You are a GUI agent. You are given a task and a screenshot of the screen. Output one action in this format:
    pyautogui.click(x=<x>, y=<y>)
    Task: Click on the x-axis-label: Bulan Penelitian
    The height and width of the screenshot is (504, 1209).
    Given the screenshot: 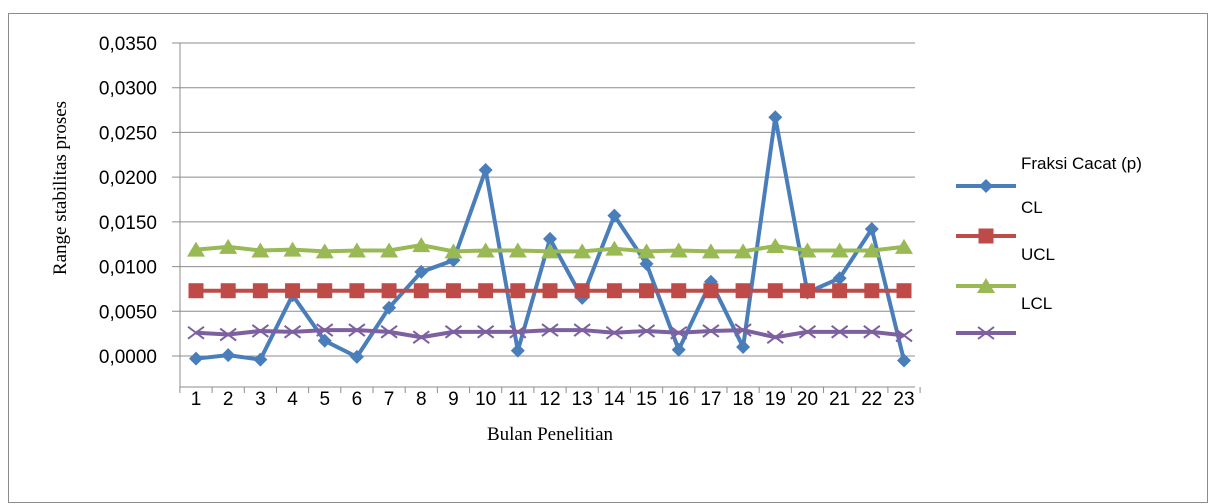 What is the action you would take?
    pyautogui.click(x=550, y=434)
    